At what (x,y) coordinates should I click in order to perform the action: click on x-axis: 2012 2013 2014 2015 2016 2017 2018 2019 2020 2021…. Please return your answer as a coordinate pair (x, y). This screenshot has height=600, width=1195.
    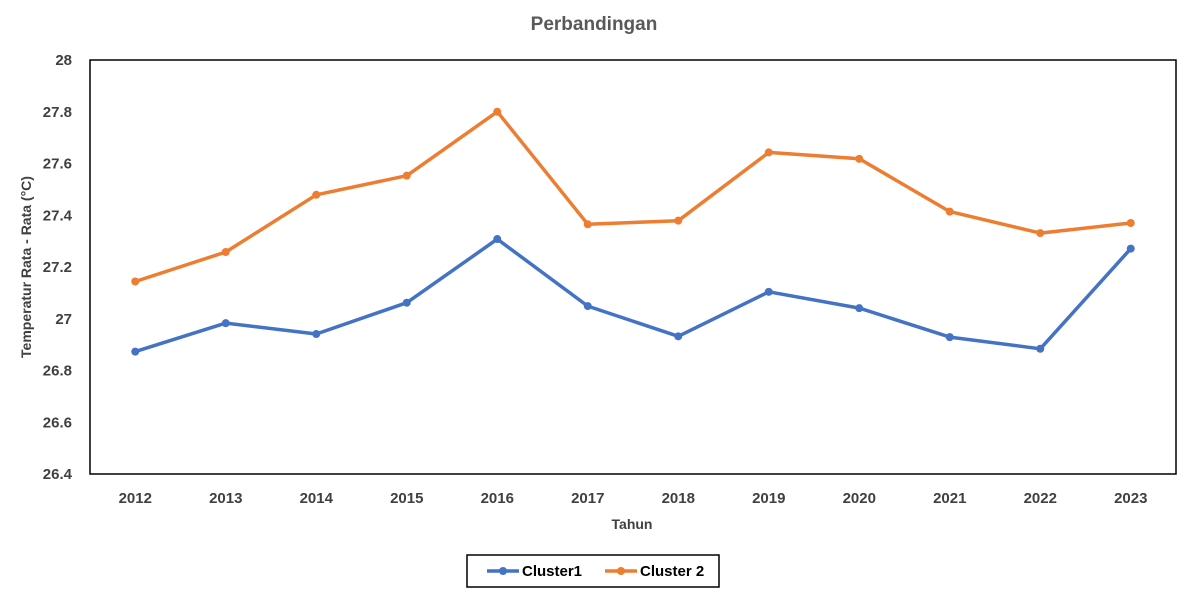
    Looking at the image, I should click on (633, 498).